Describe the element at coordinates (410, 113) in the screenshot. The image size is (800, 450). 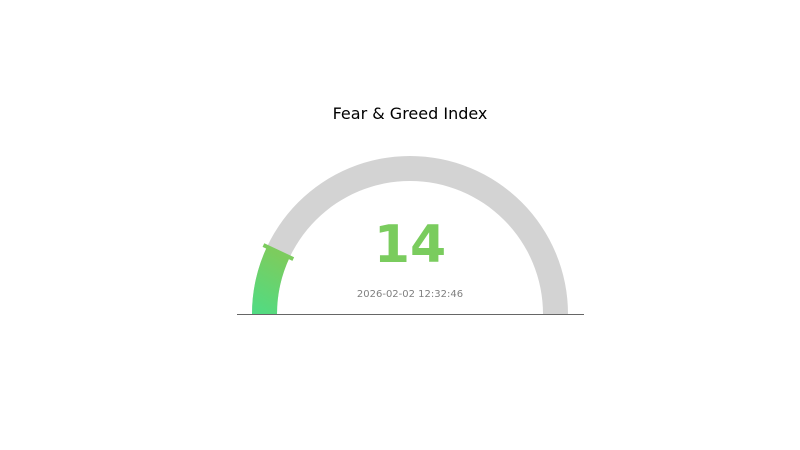
I see `chart-title: Fear & Greed Index` at that location.